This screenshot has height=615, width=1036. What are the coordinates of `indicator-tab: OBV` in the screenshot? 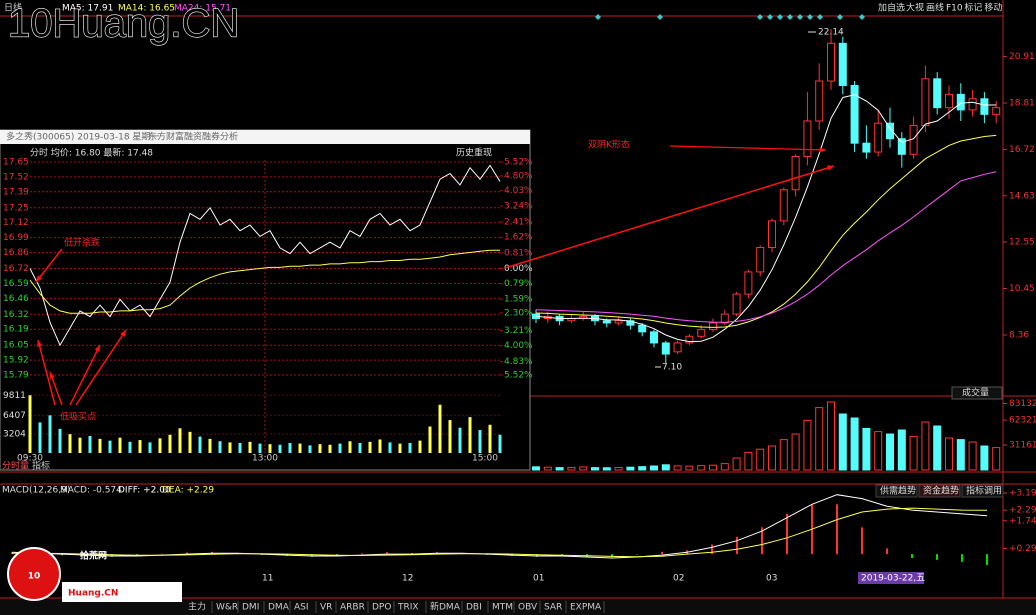 It's located at (528, 608).